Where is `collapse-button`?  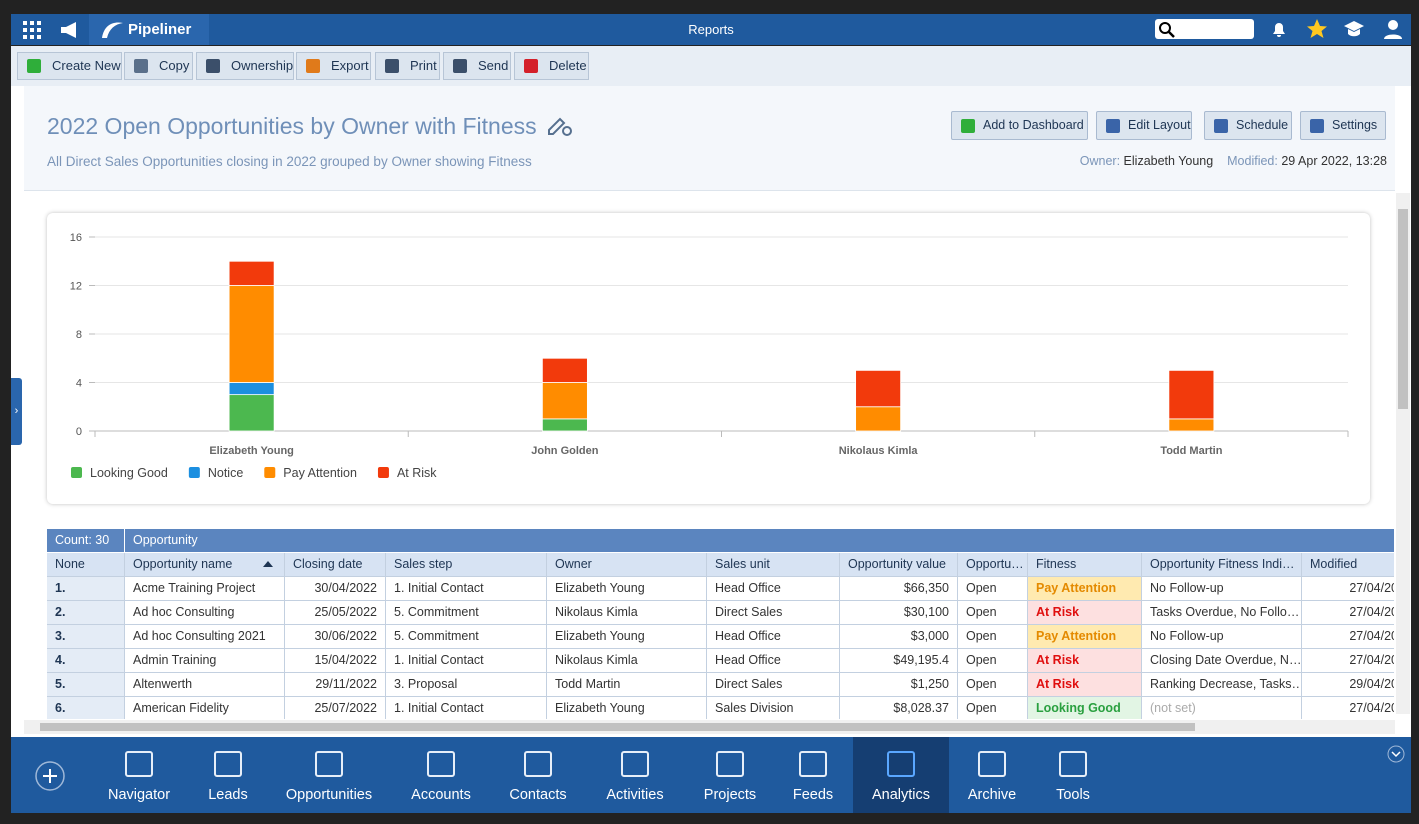
collapse-button is located at coordinates (1396, 754).